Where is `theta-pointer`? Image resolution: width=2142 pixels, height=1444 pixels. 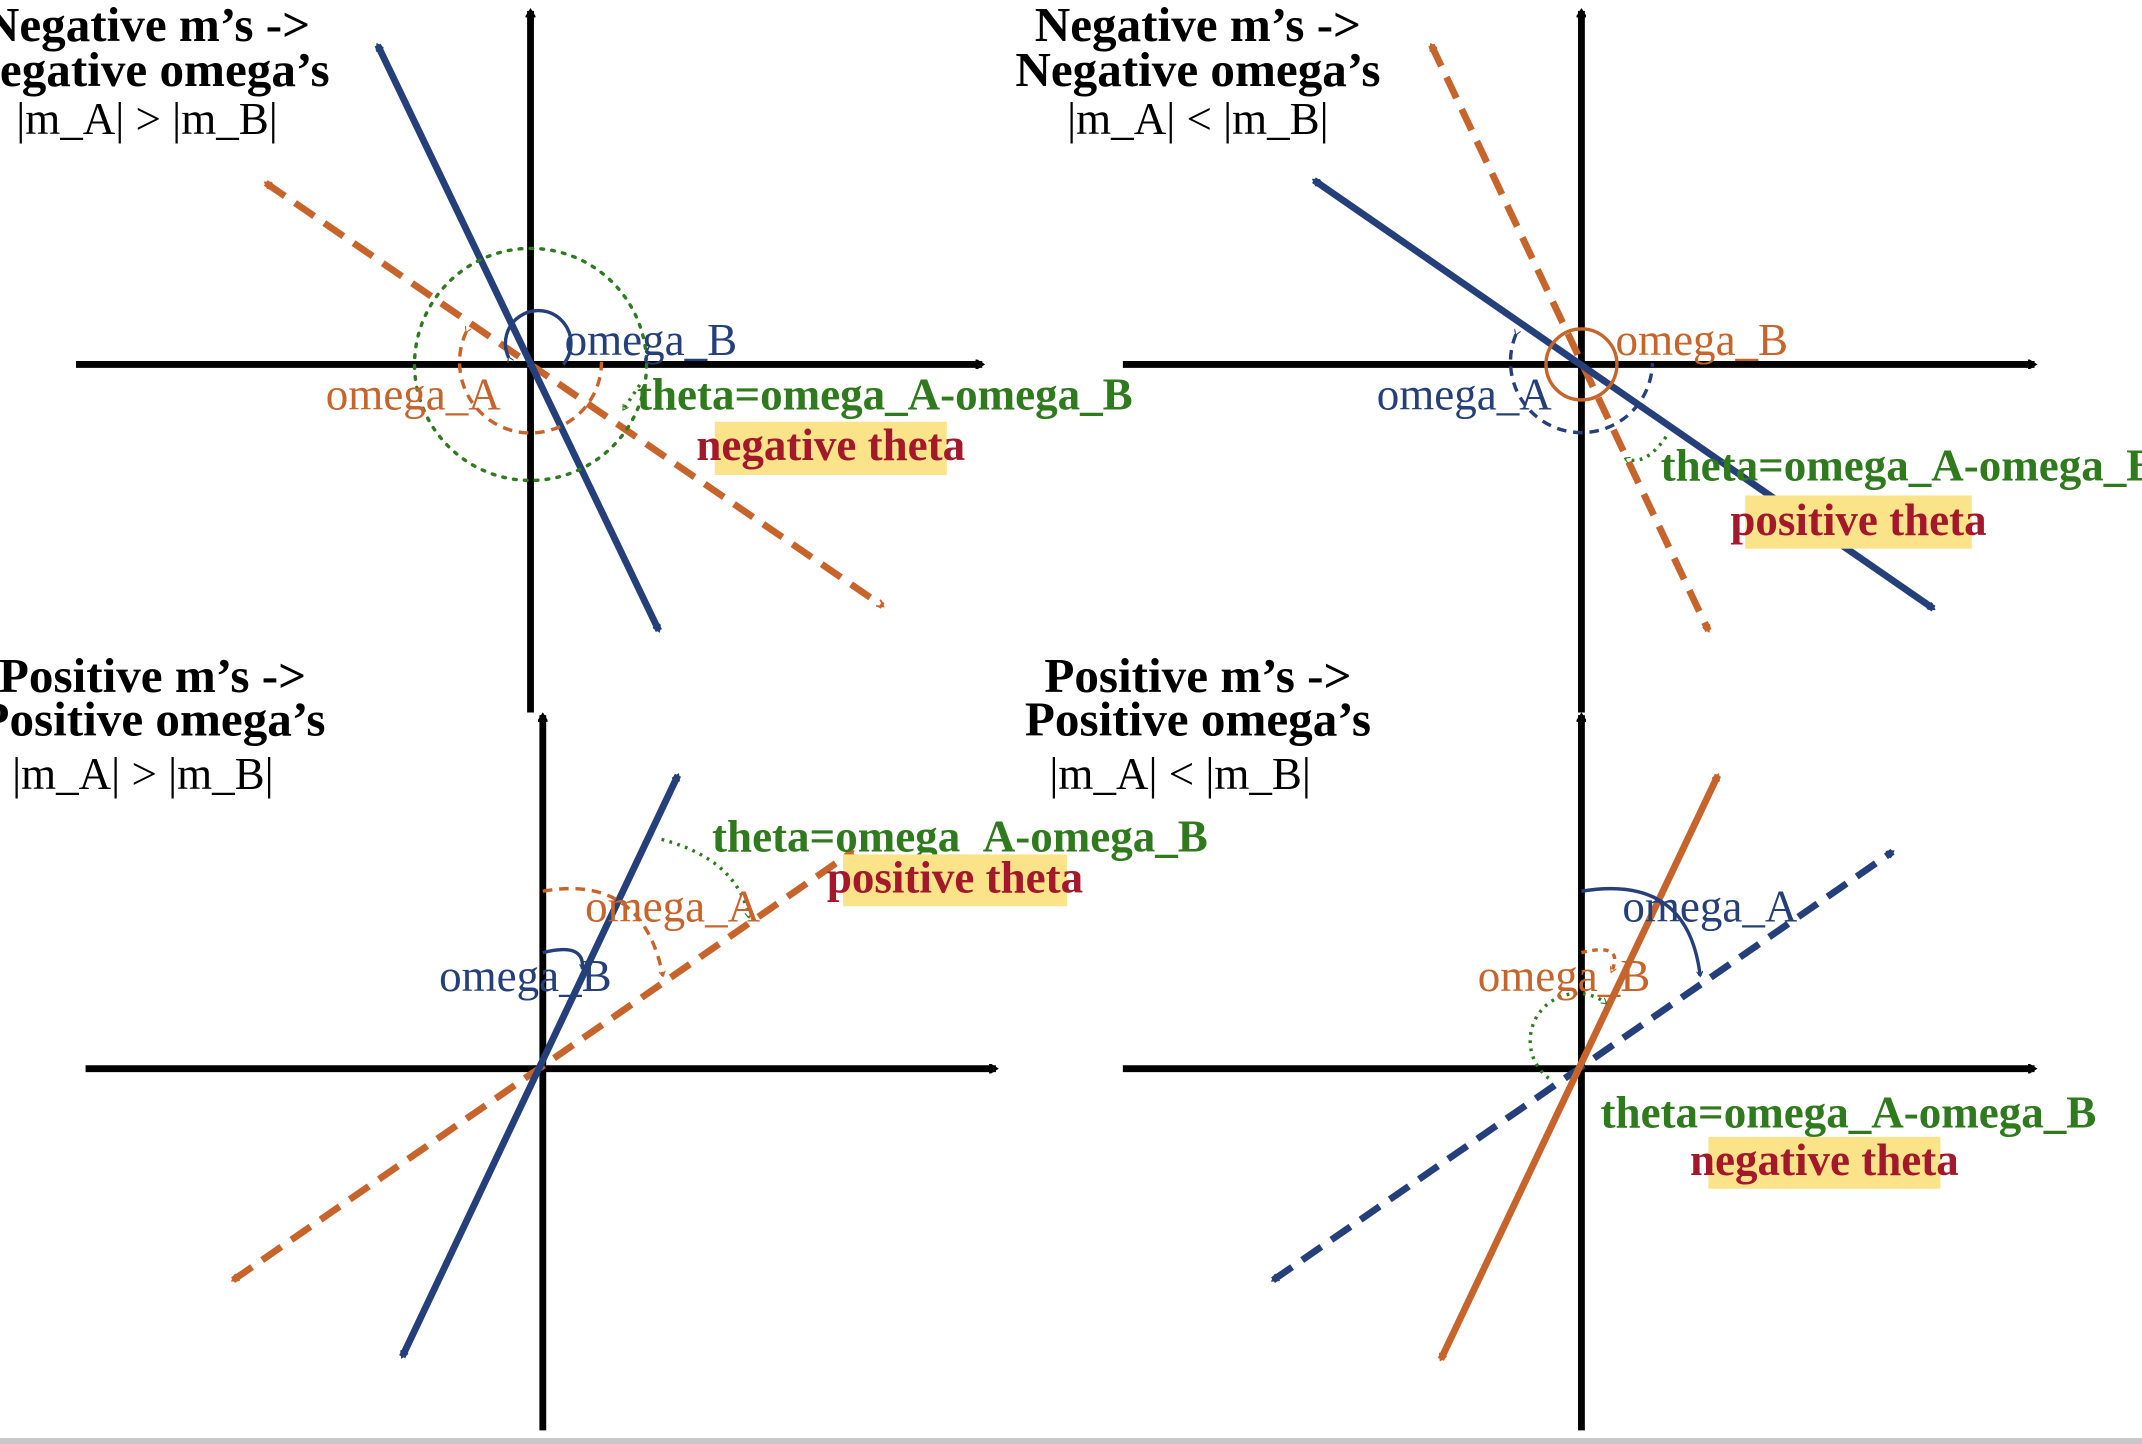
theta-pointer is located at coordinates (631, 396).